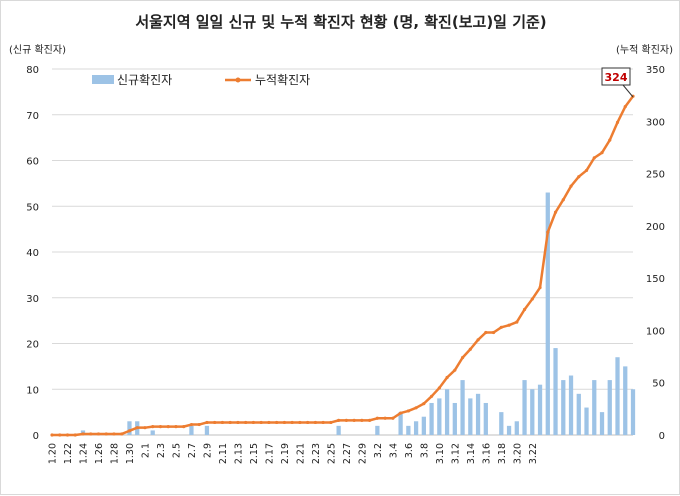  Describe the element at coordinates (616, 77) in the screenshot. I see `callout-value: 324` at that location.